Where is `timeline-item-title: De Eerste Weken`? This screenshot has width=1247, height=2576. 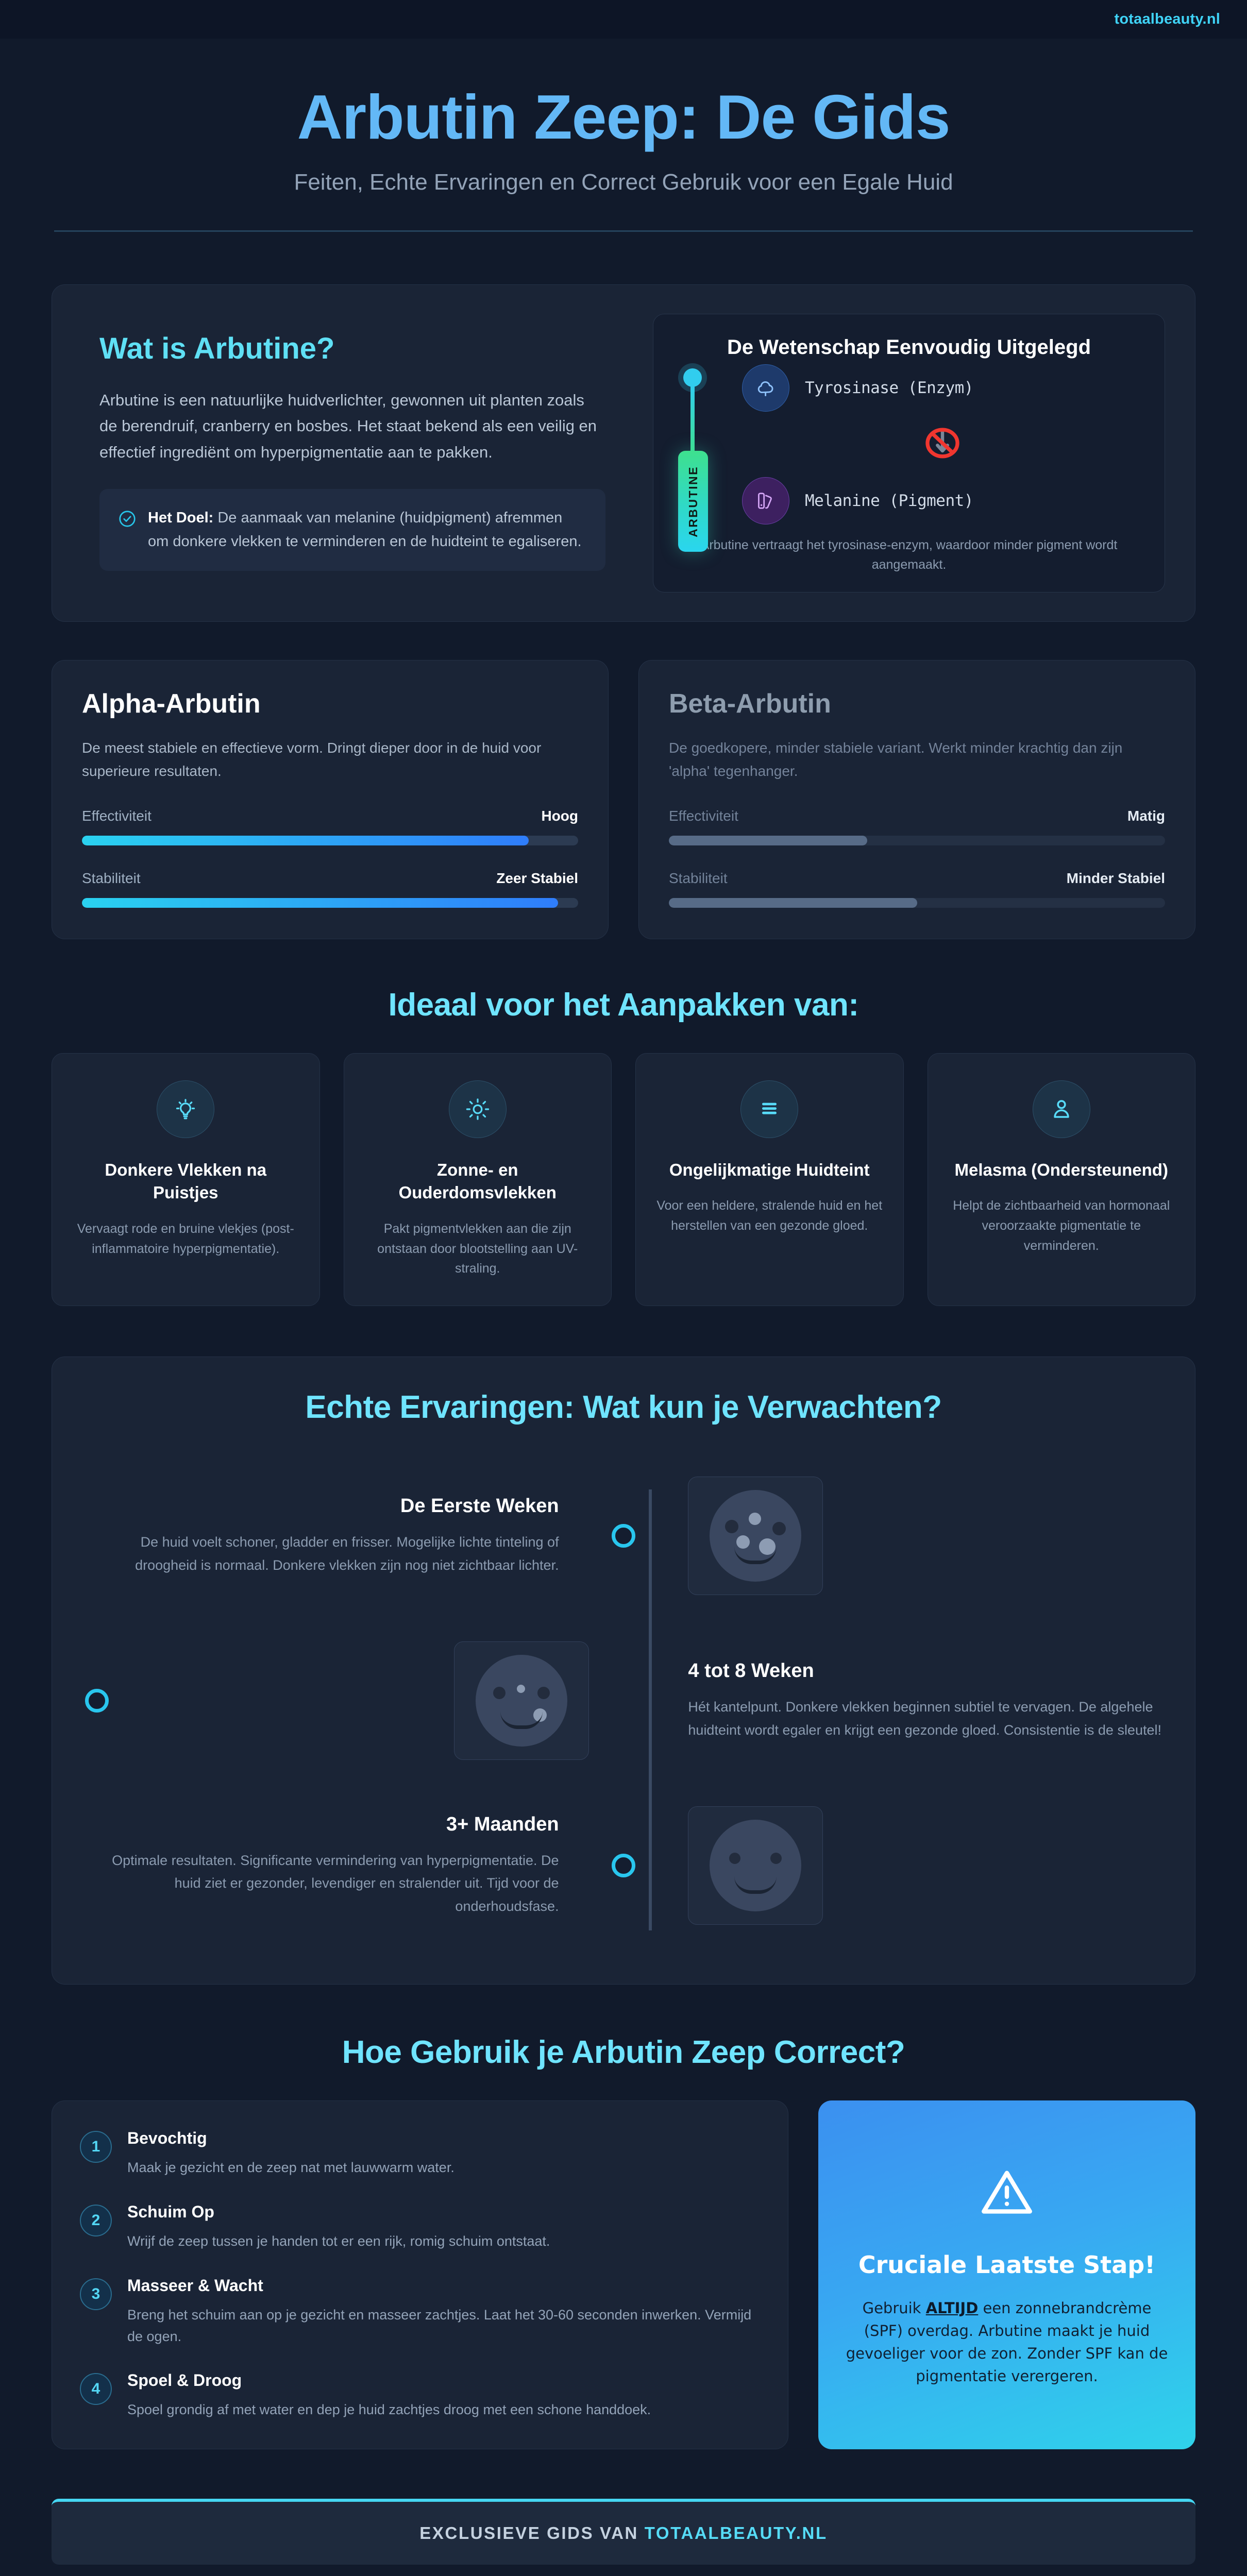 timeline-item-title: De Eerste Weken is located at coordinates (479, 1506).